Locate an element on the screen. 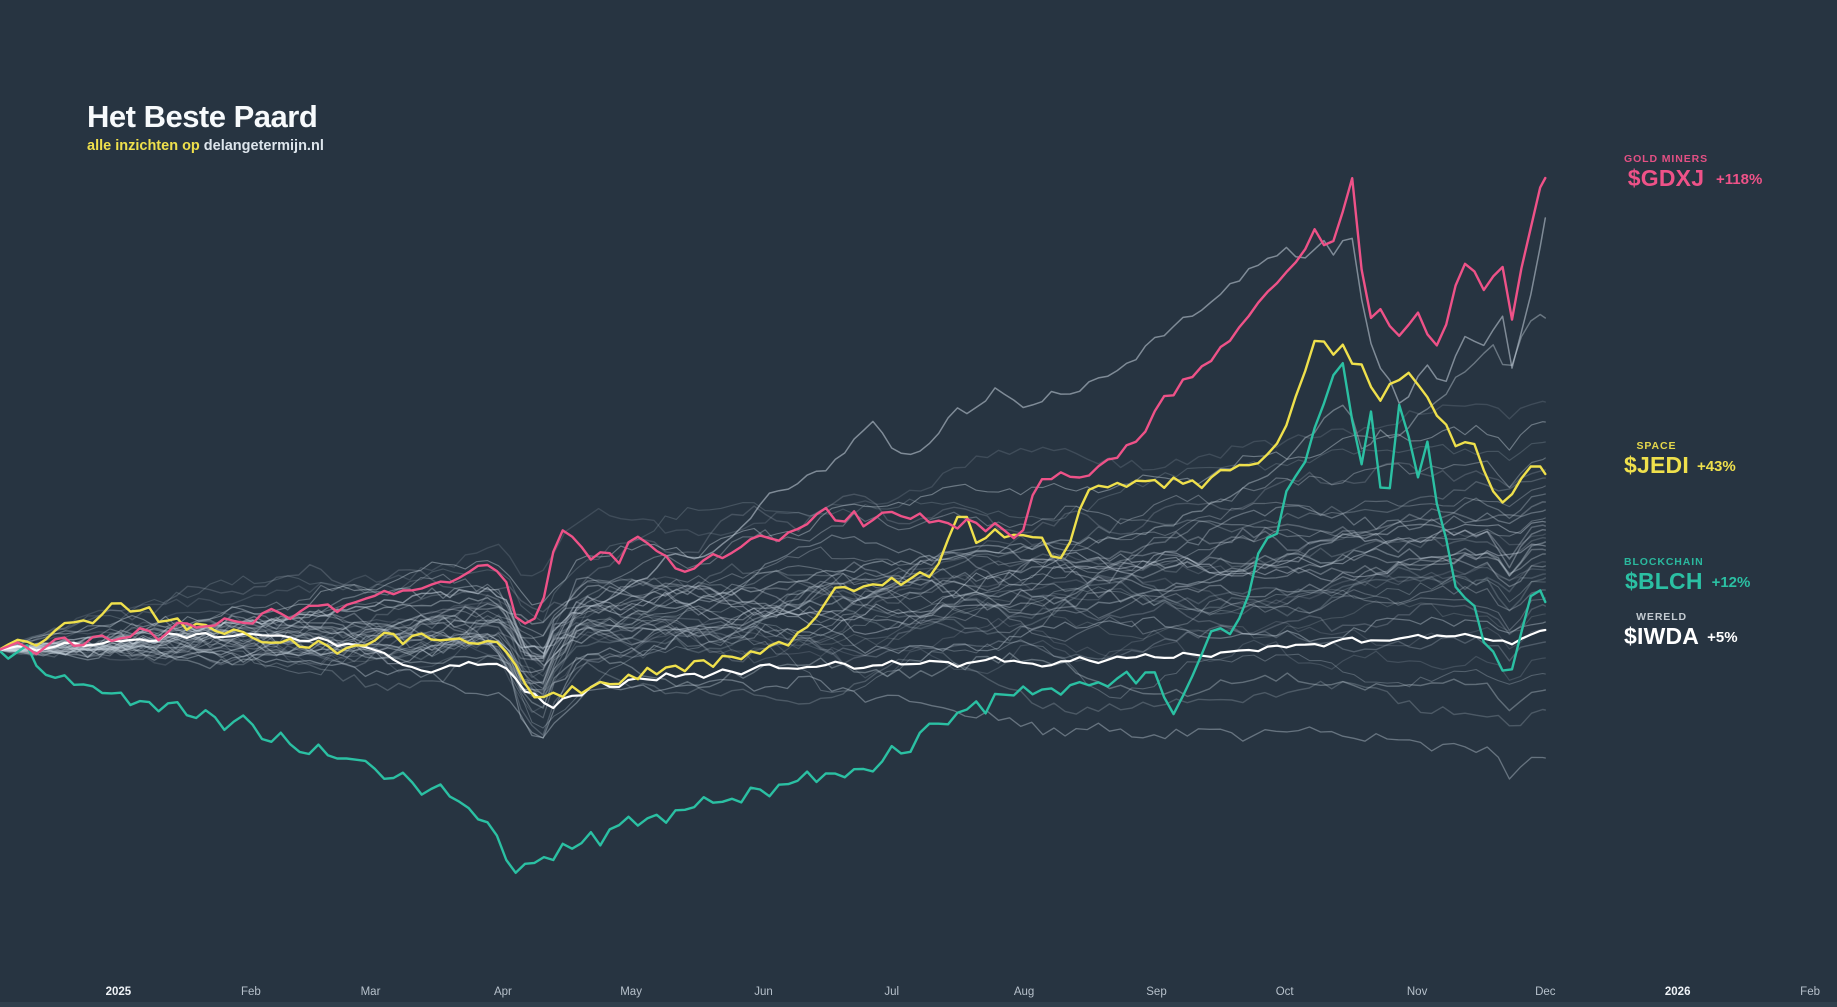 This screenshot has width=1837, height=1007. series-category: WERELD is located at coordinates (1662, 617).